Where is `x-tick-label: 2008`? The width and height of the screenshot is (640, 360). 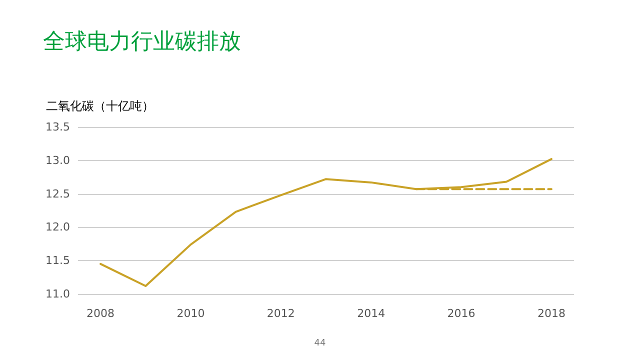
x-tick-label: 2008 is located at coordinates (100, 313).